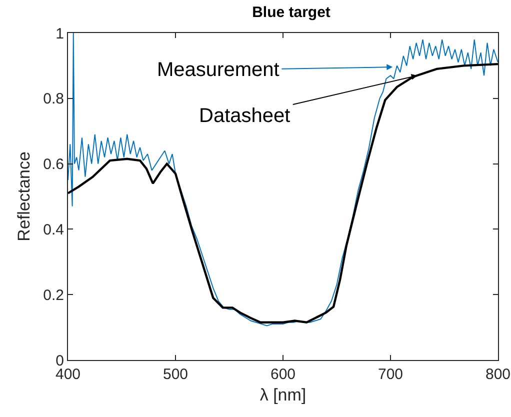 Image resolution: width=511 pixels, height=417 pixels. What do you see at coordinates (24, 197) in the screenshot?
I see `y-axis-title: Reflectance` at bounding box center [24, 197].